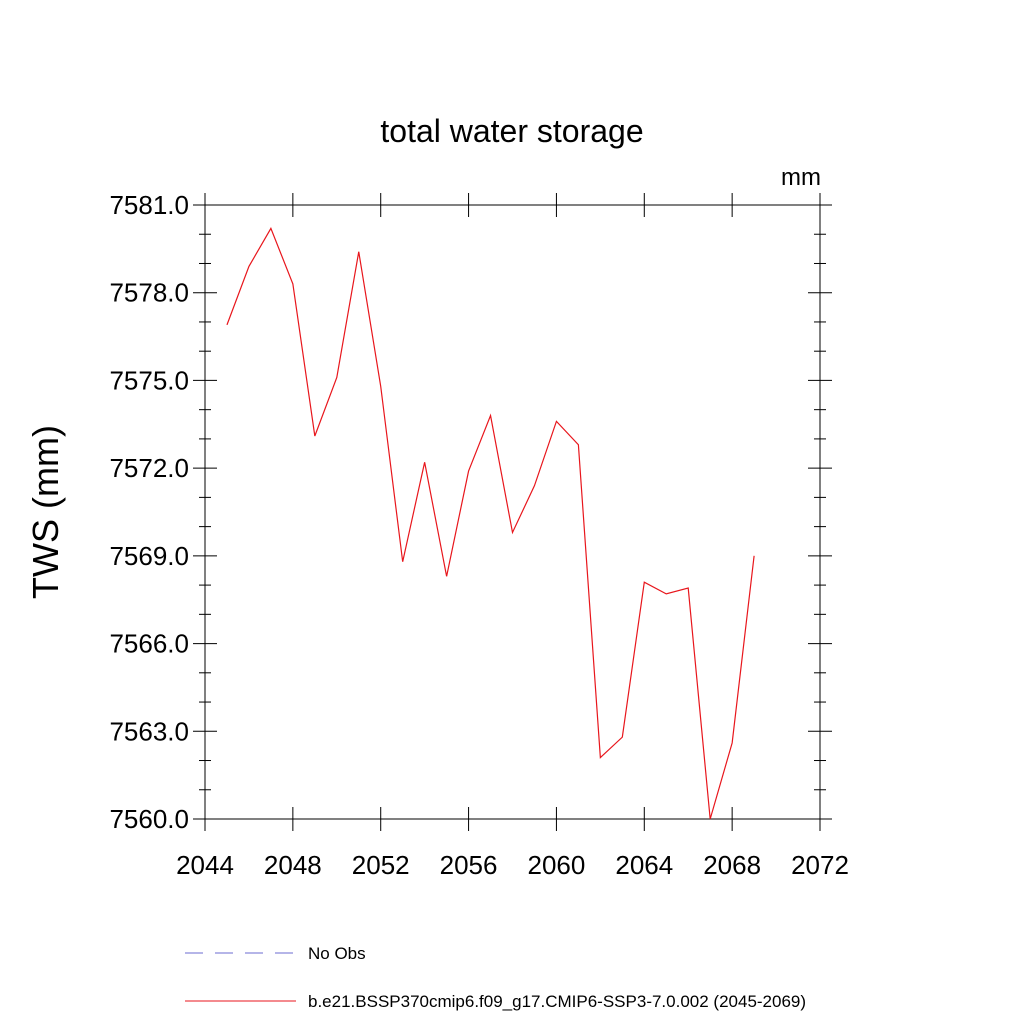 Image resolution: width=1024 pixels, height=1024 pixels. Describe the element at coordinates (644, 865) in the screenshot. I see `x-tick-label: 2064` at that location.